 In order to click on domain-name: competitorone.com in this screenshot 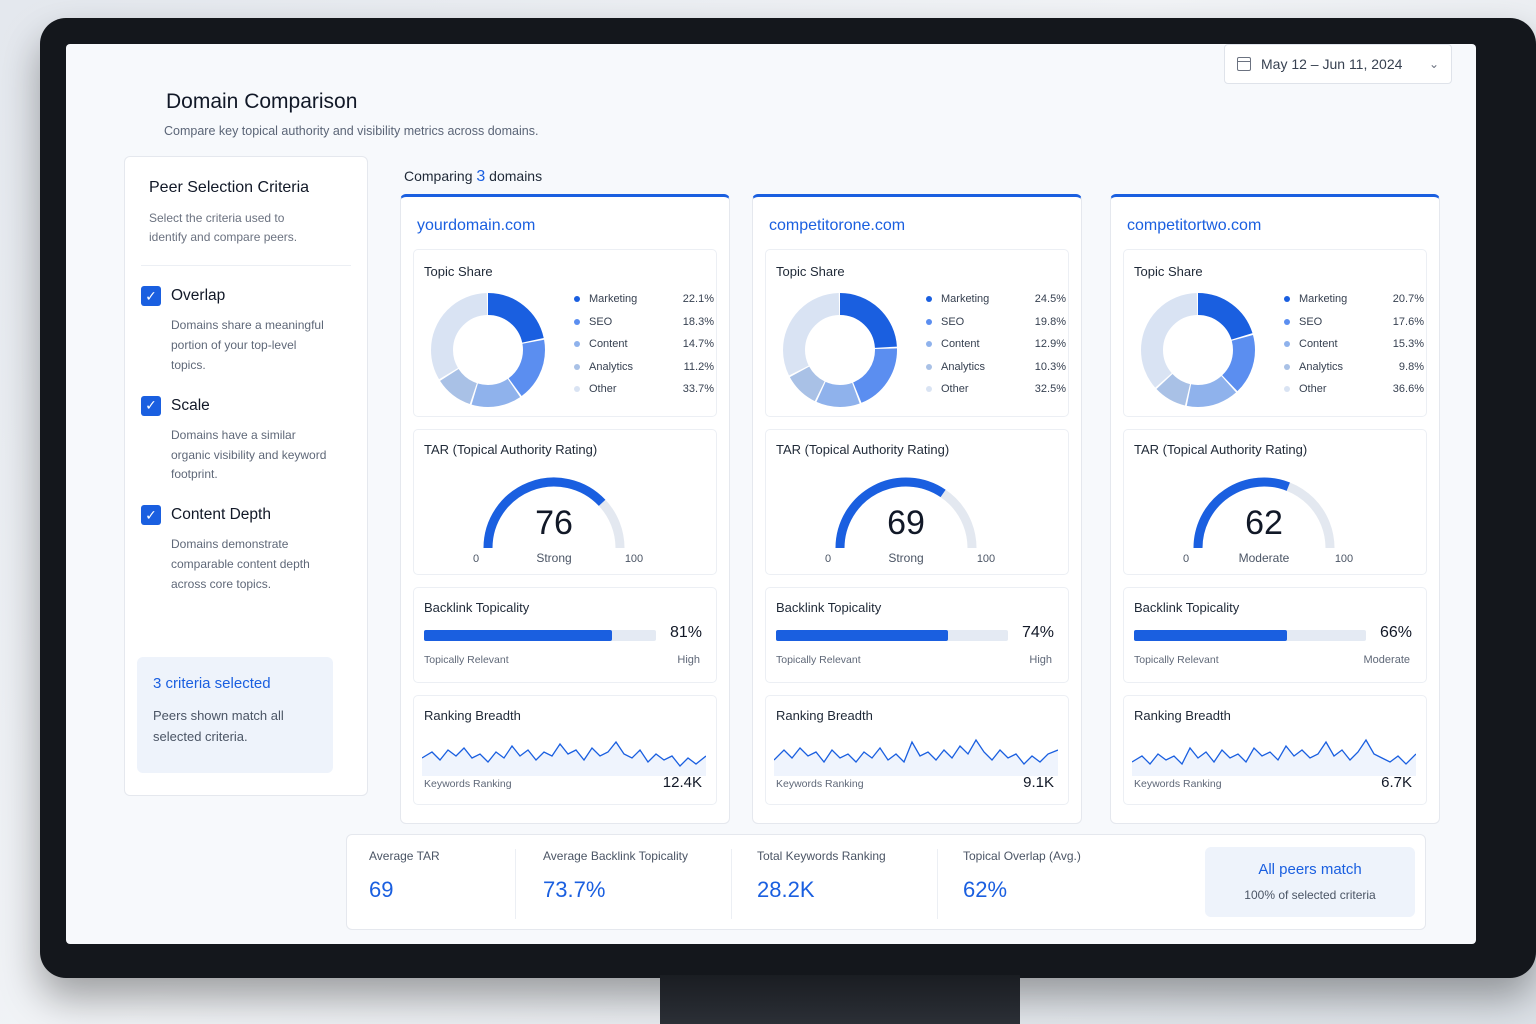, I will do `click(837, 225)`.